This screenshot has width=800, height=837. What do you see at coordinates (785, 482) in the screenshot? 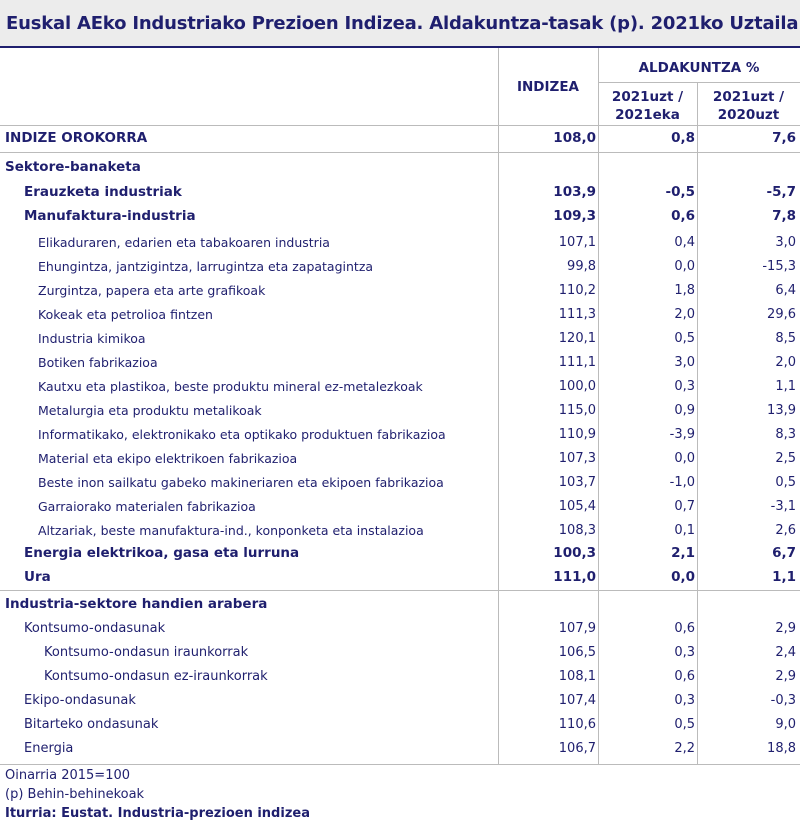
I see `cell-urtekoa: 0,5` at bounding box center [785, 482].